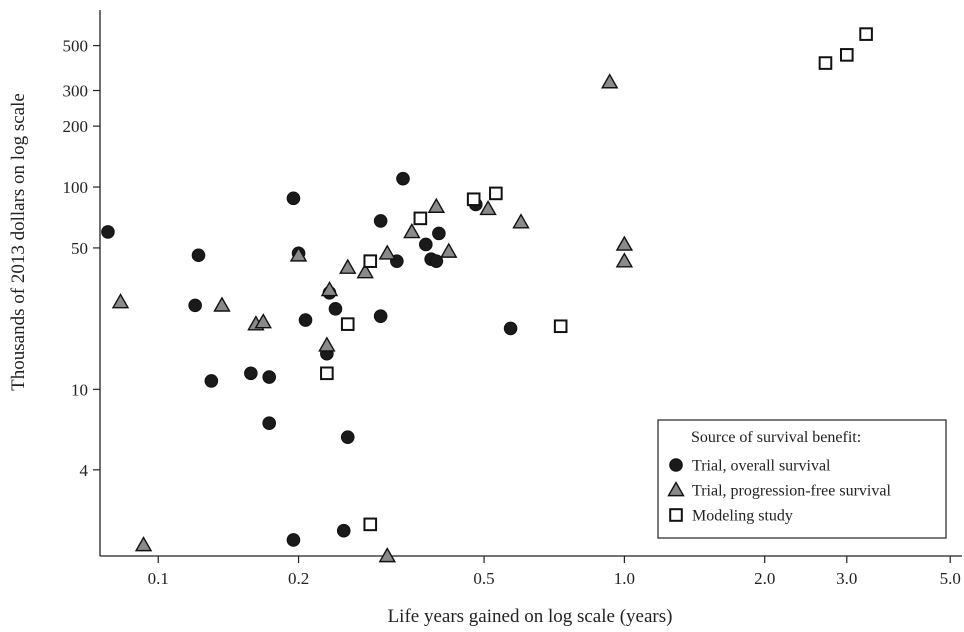 This screenshot has width=964, height=632. Describe the element at coordinates (530, 616) in the screenshot. I see `x-axis-title: Life years gained on log scale (years)` at that location.